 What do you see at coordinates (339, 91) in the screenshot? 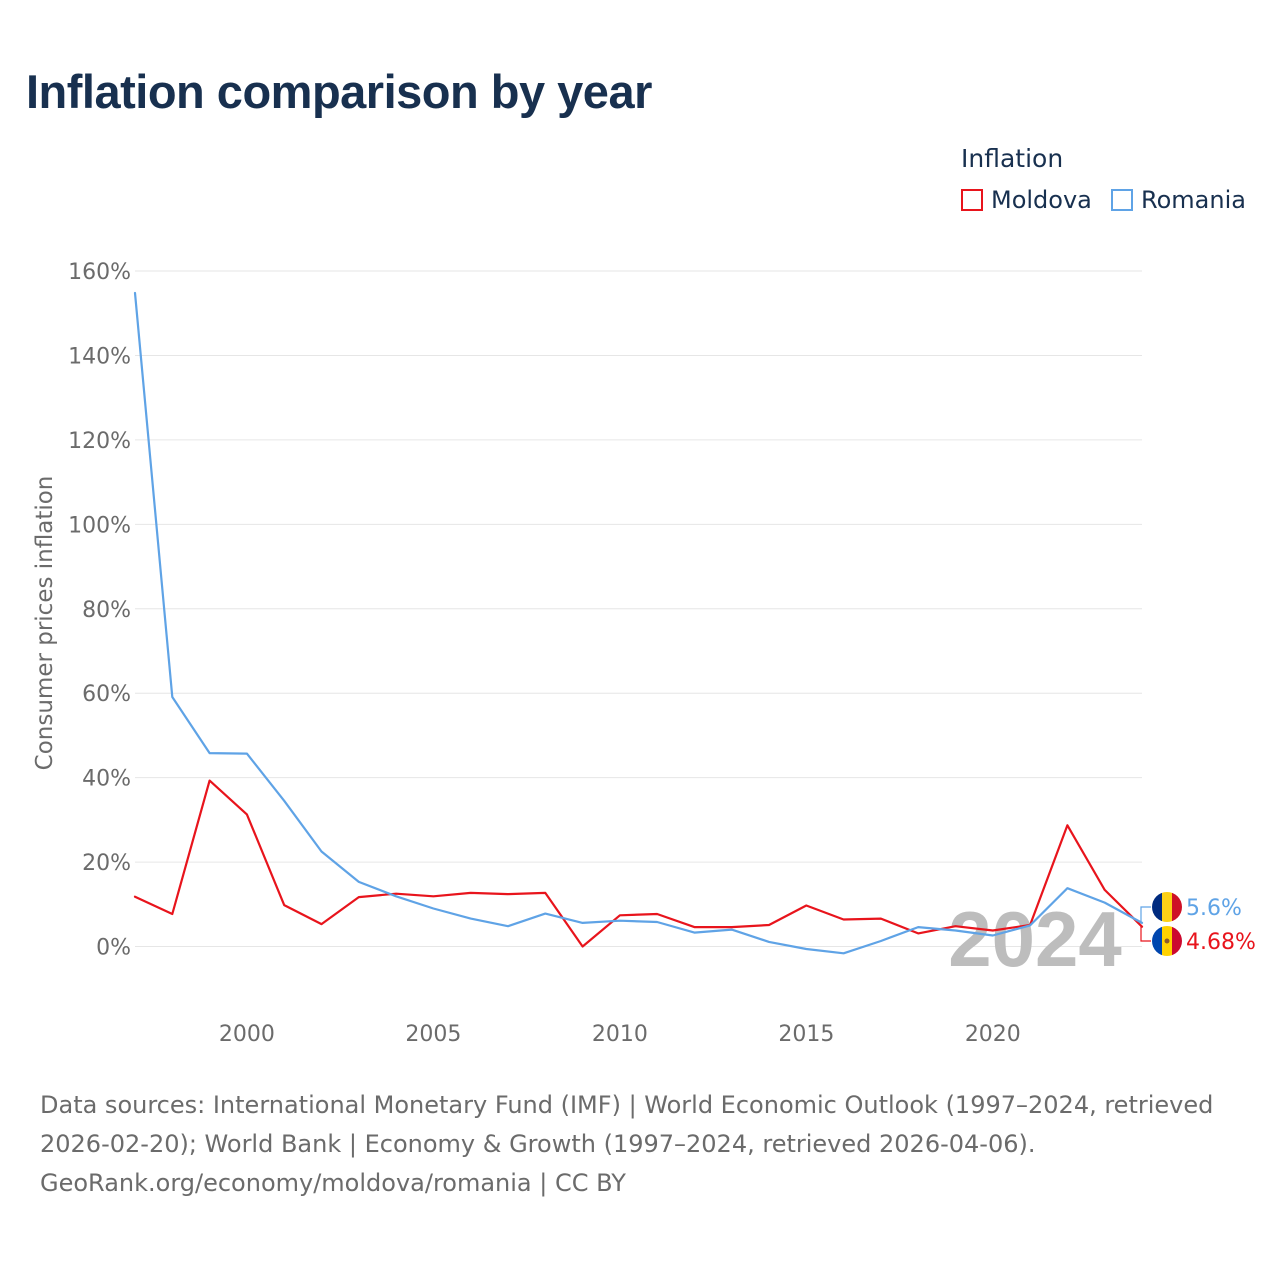
I see `chart-title: Inflation comparison by year` at bounding box center [339, 91].